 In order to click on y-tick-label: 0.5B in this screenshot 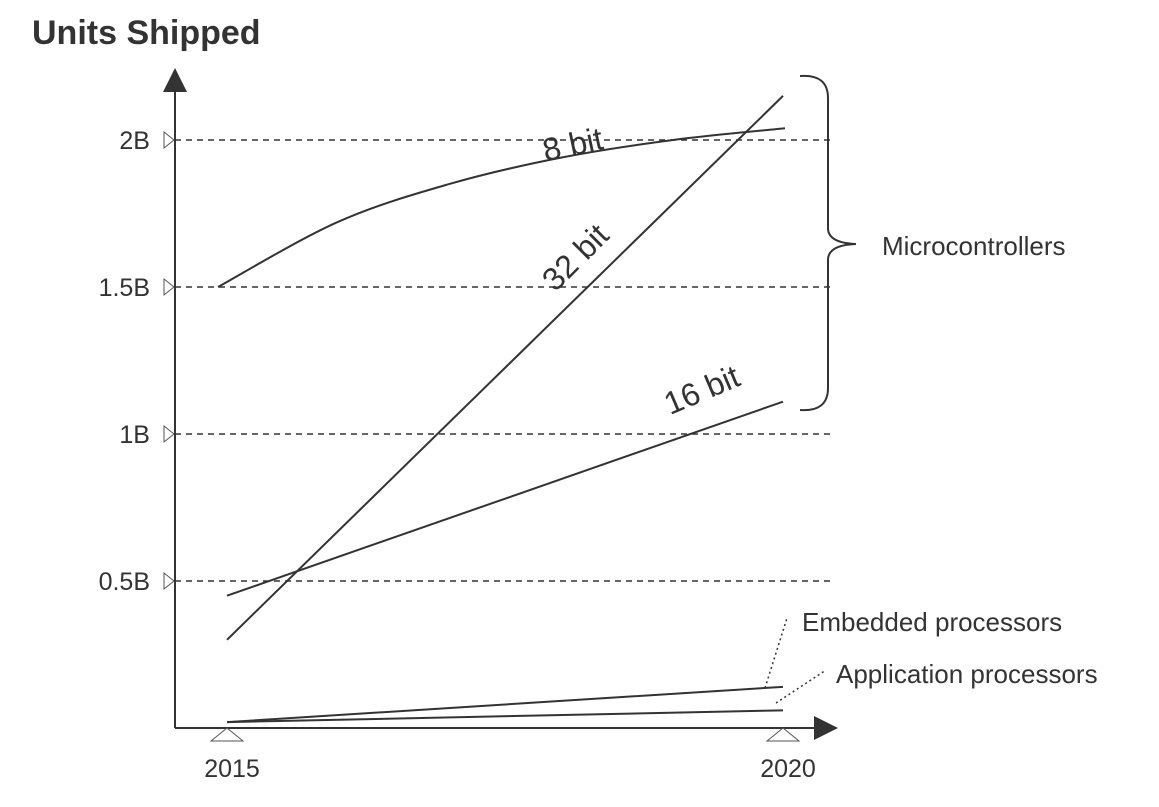, I will do `click(124, 582)`.